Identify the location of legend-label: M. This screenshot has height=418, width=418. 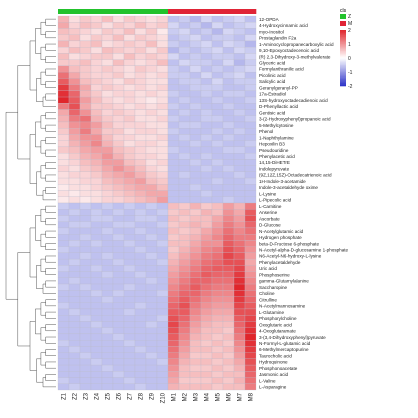
(350, 24).